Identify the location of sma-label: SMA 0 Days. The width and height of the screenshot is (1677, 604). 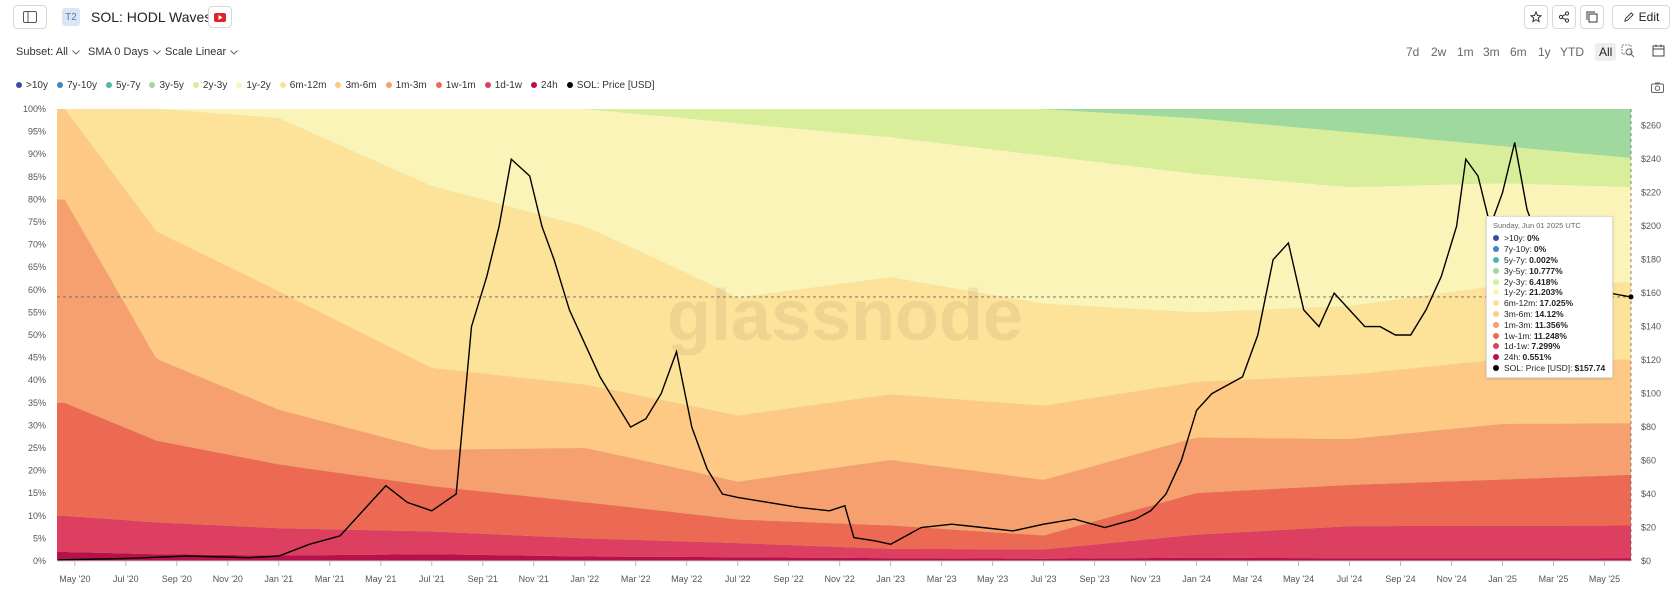
(118, 52).